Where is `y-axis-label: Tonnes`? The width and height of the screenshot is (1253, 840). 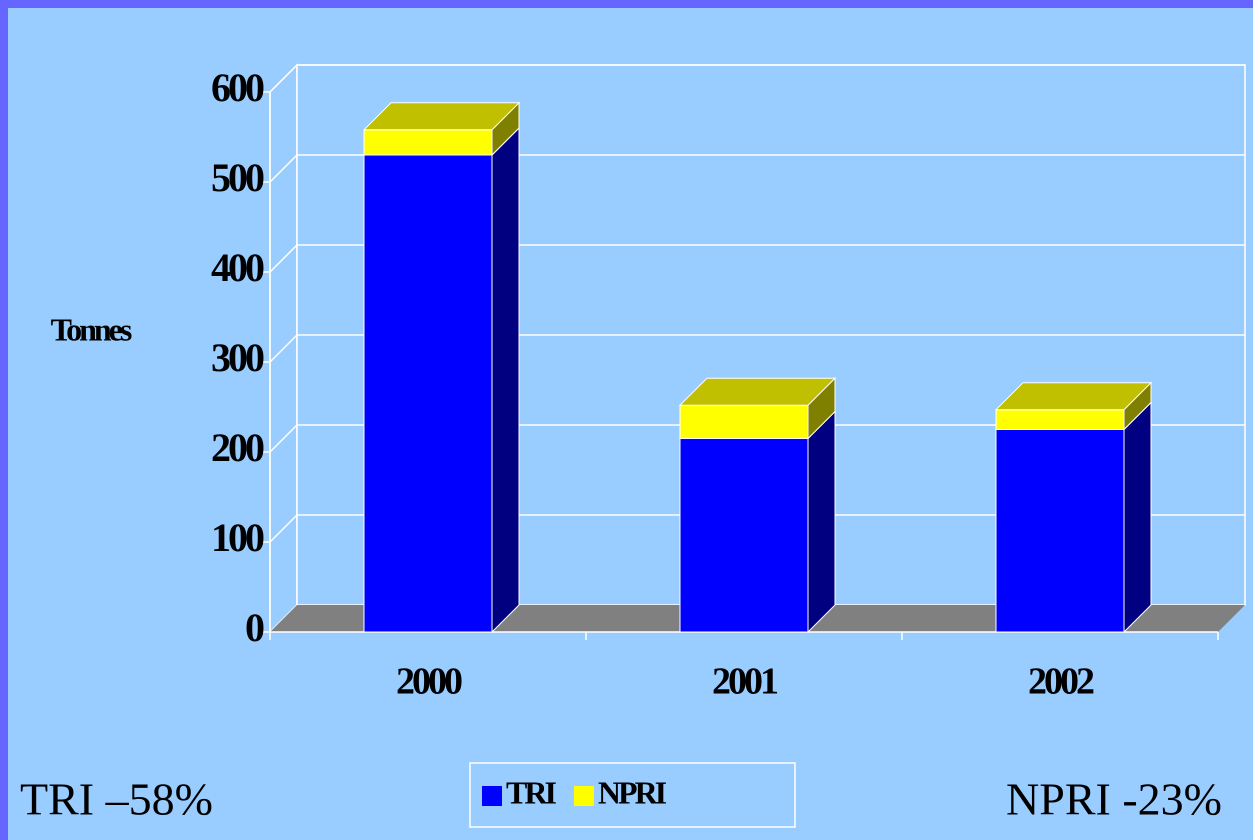 y-axis-label: Tonnes is located at coordinates (91, 329).